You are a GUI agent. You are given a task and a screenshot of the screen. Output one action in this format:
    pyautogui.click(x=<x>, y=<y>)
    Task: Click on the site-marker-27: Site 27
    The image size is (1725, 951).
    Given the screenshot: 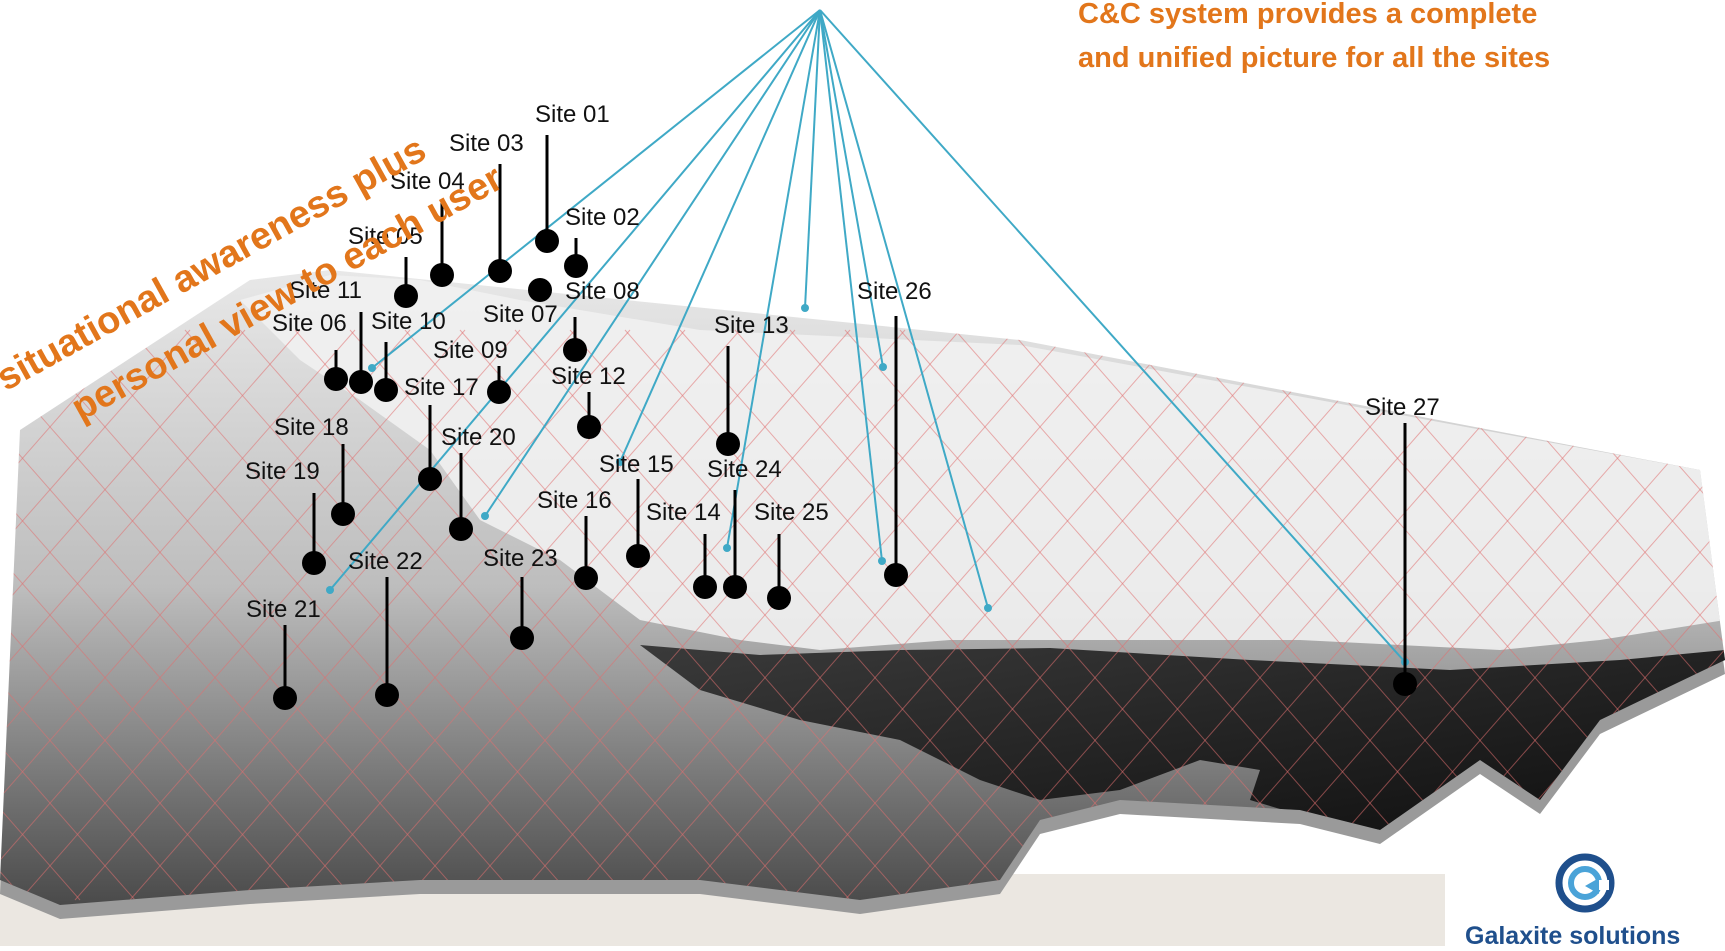 What is the action you would take?
    pyautogui.click(x=1402, y=545)
    